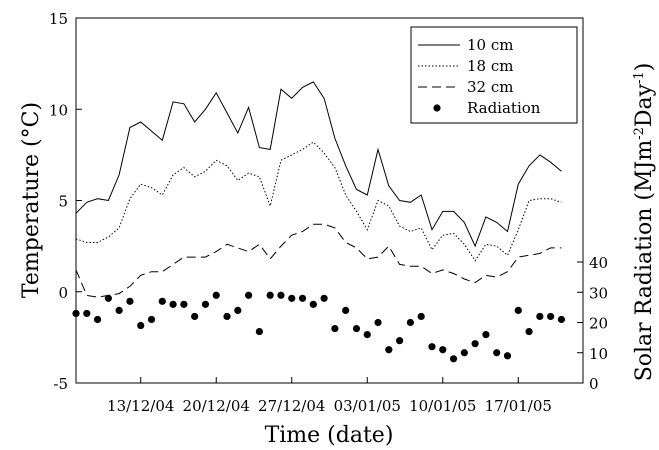 Image resolution: width=659 pixels, height=450 pixels. What do you see at coordinates (58, 19) in the screenshot?
I see `y-tick-label-left: 15` at bounding box center [58, 19].